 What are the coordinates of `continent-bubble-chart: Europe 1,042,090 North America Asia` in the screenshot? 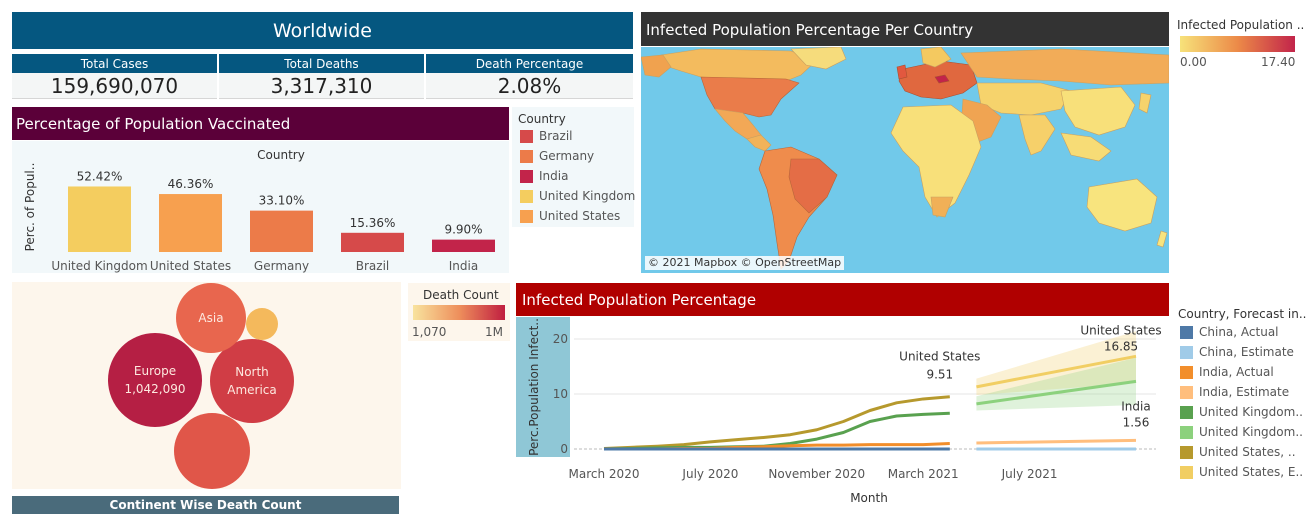 It's located at (201, 386).